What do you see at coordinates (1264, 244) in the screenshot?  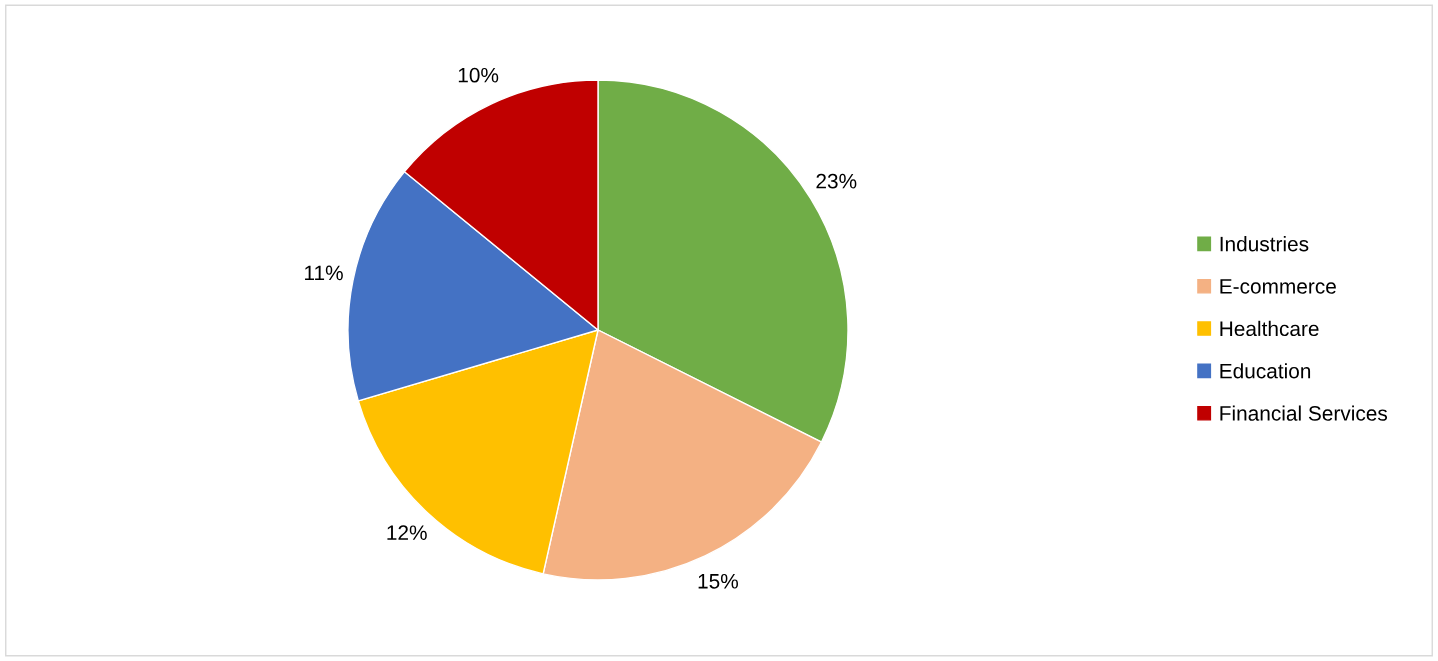 I see `legend-label: Industries` at bounding box center [1264, 244].